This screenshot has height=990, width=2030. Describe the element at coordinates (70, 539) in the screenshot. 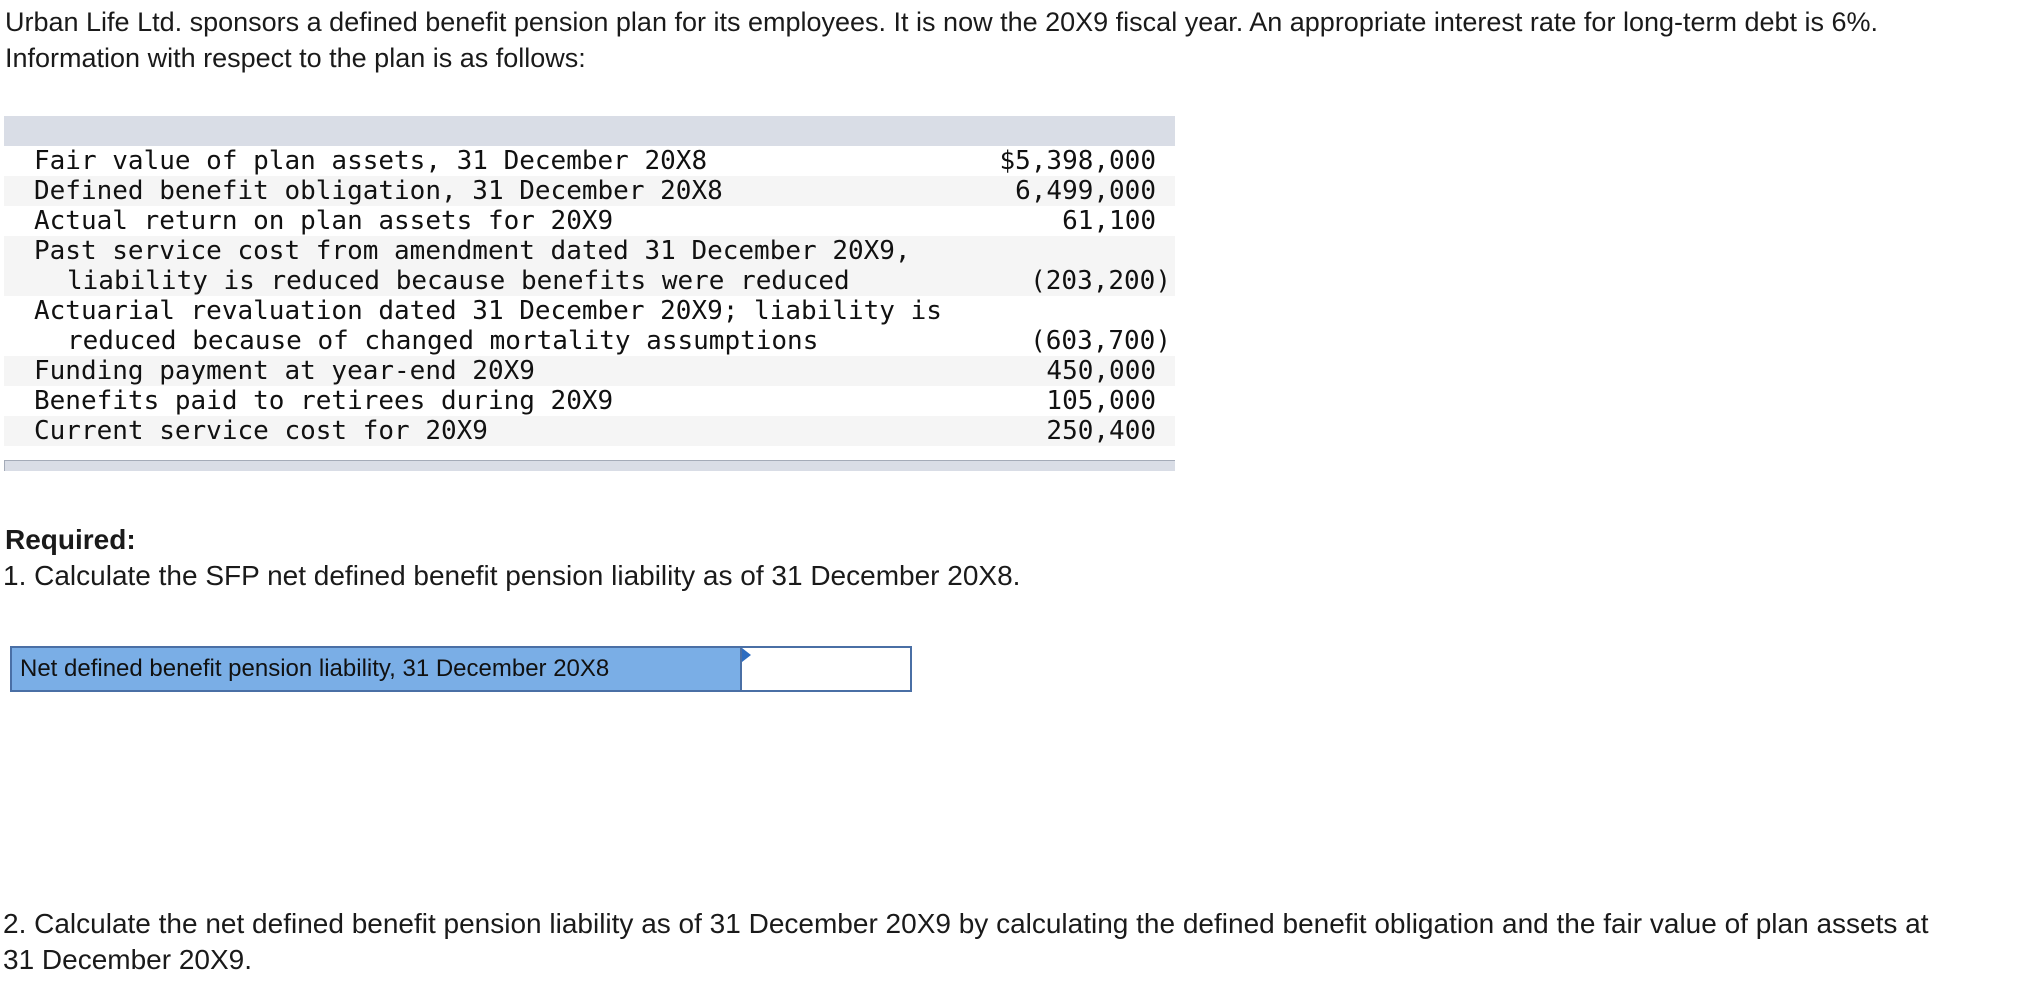

I see `required-heading: Required:` at that location.